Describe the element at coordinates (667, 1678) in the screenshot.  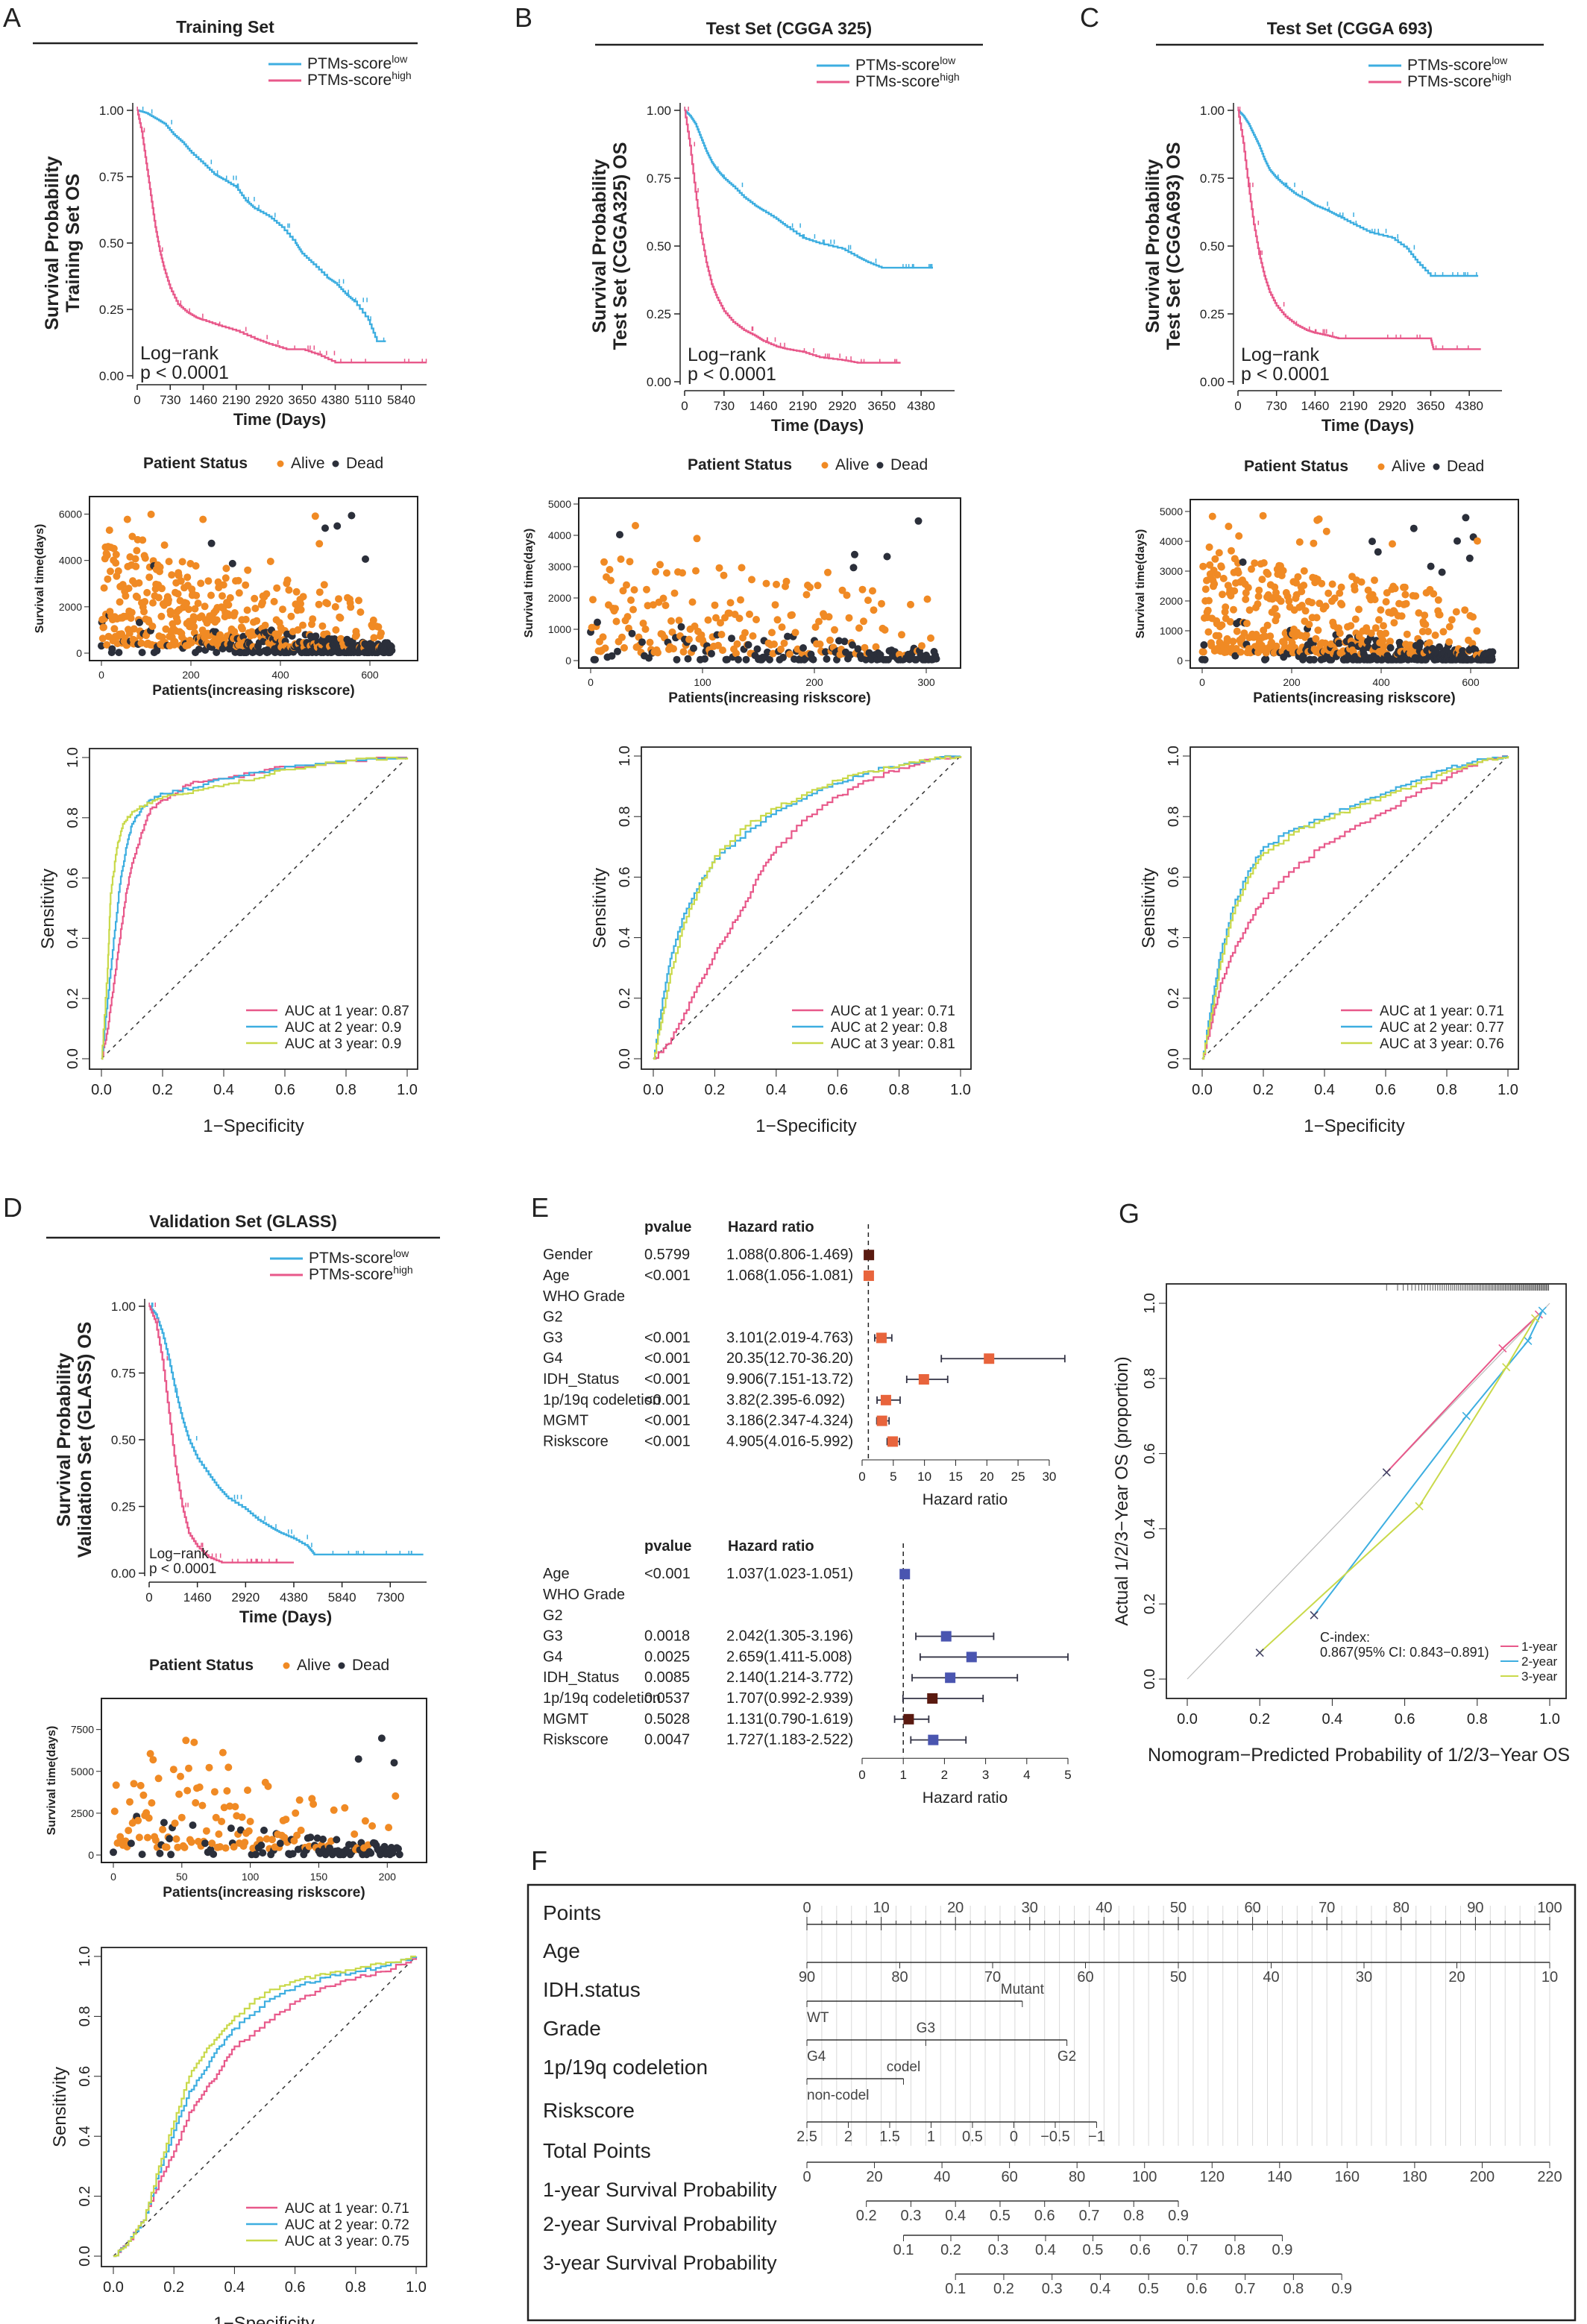
I see `forest-pvalue: 0.0085` at that location.